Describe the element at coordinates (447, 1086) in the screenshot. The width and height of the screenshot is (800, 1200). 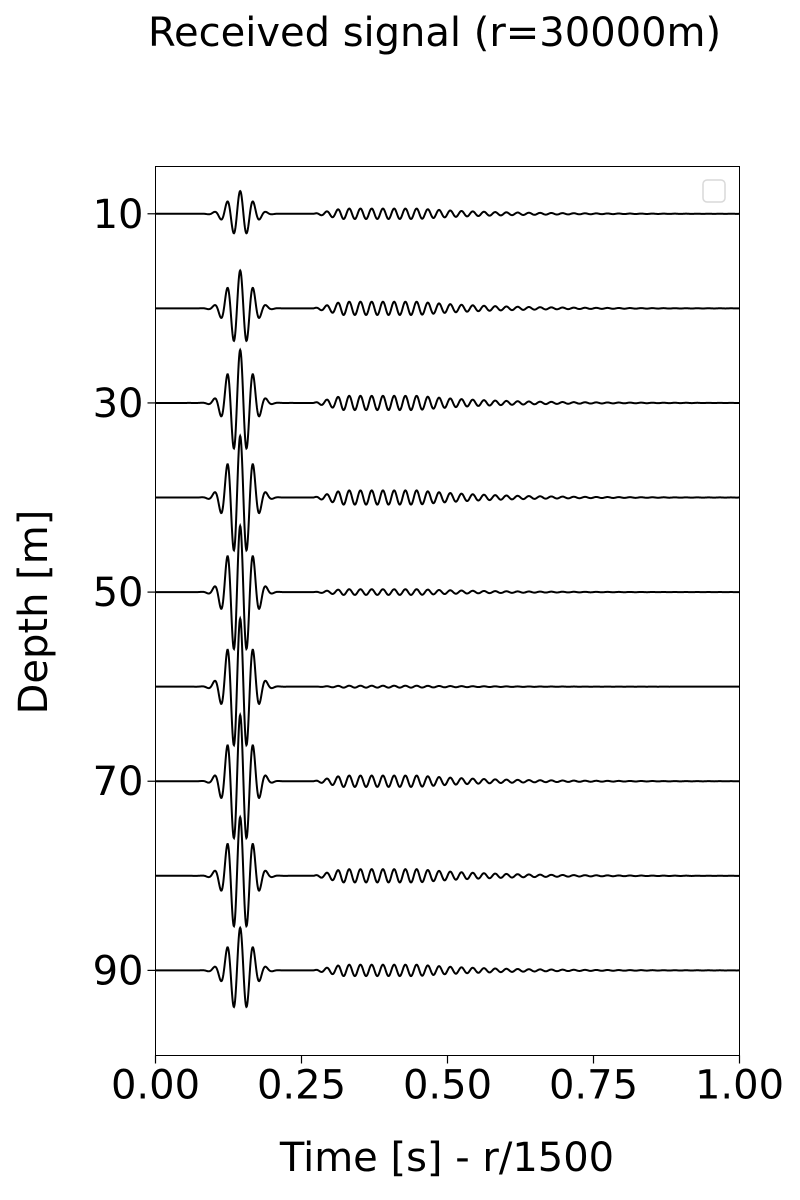
I see `x-tick-label-2: 0.50` at that location.